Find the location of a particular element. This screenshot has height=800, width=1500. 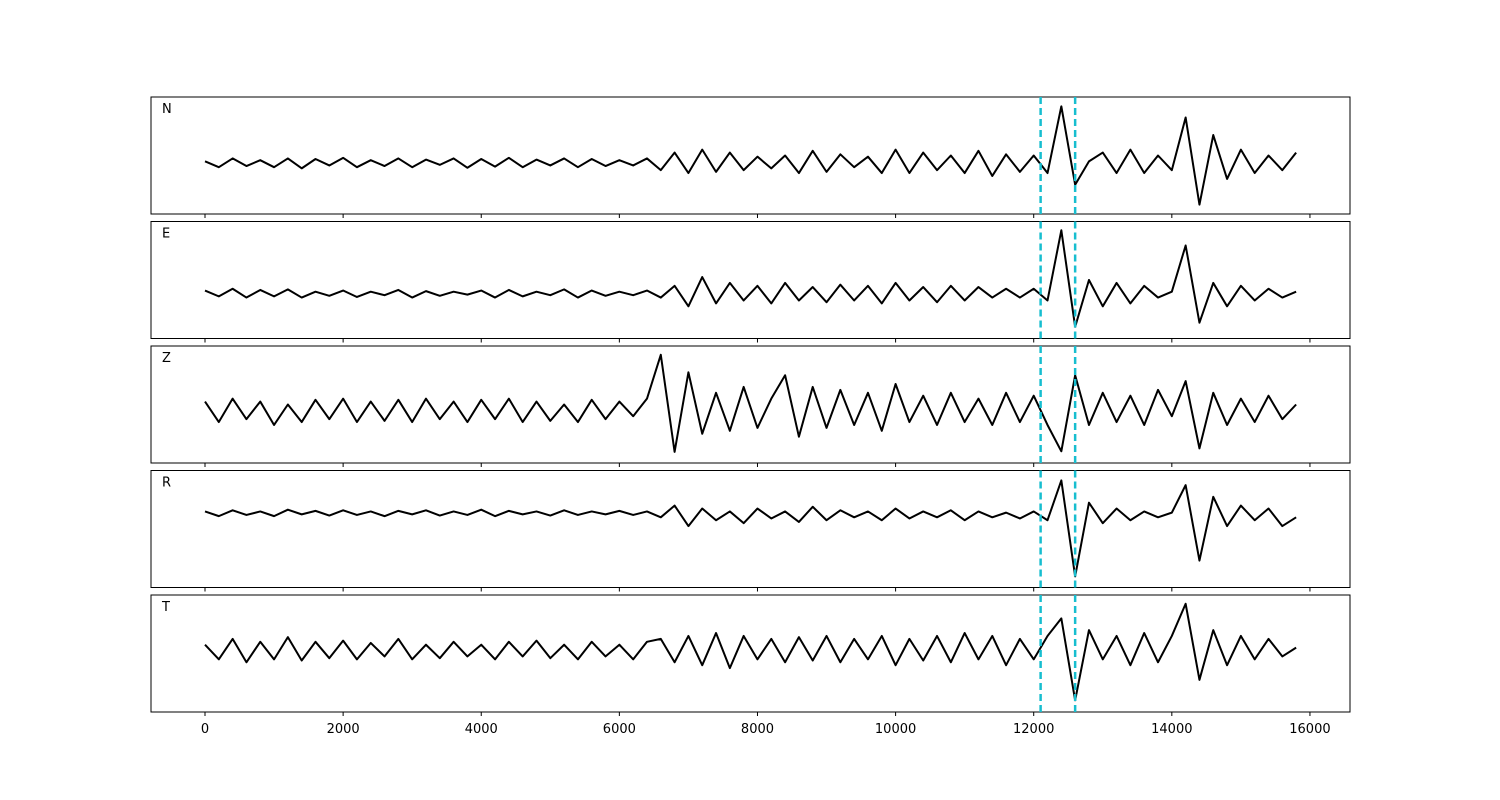

x-tick-label: 8000 is located at coordinates (757, 729).